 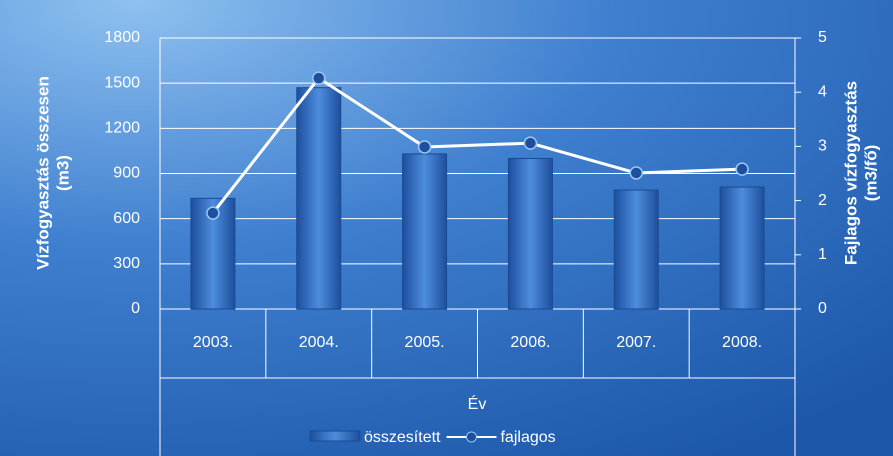 What do you see at coordinates (402, 437) in the screenshot?
I see `legend-label: összesített` at bounding box center [402, 437].